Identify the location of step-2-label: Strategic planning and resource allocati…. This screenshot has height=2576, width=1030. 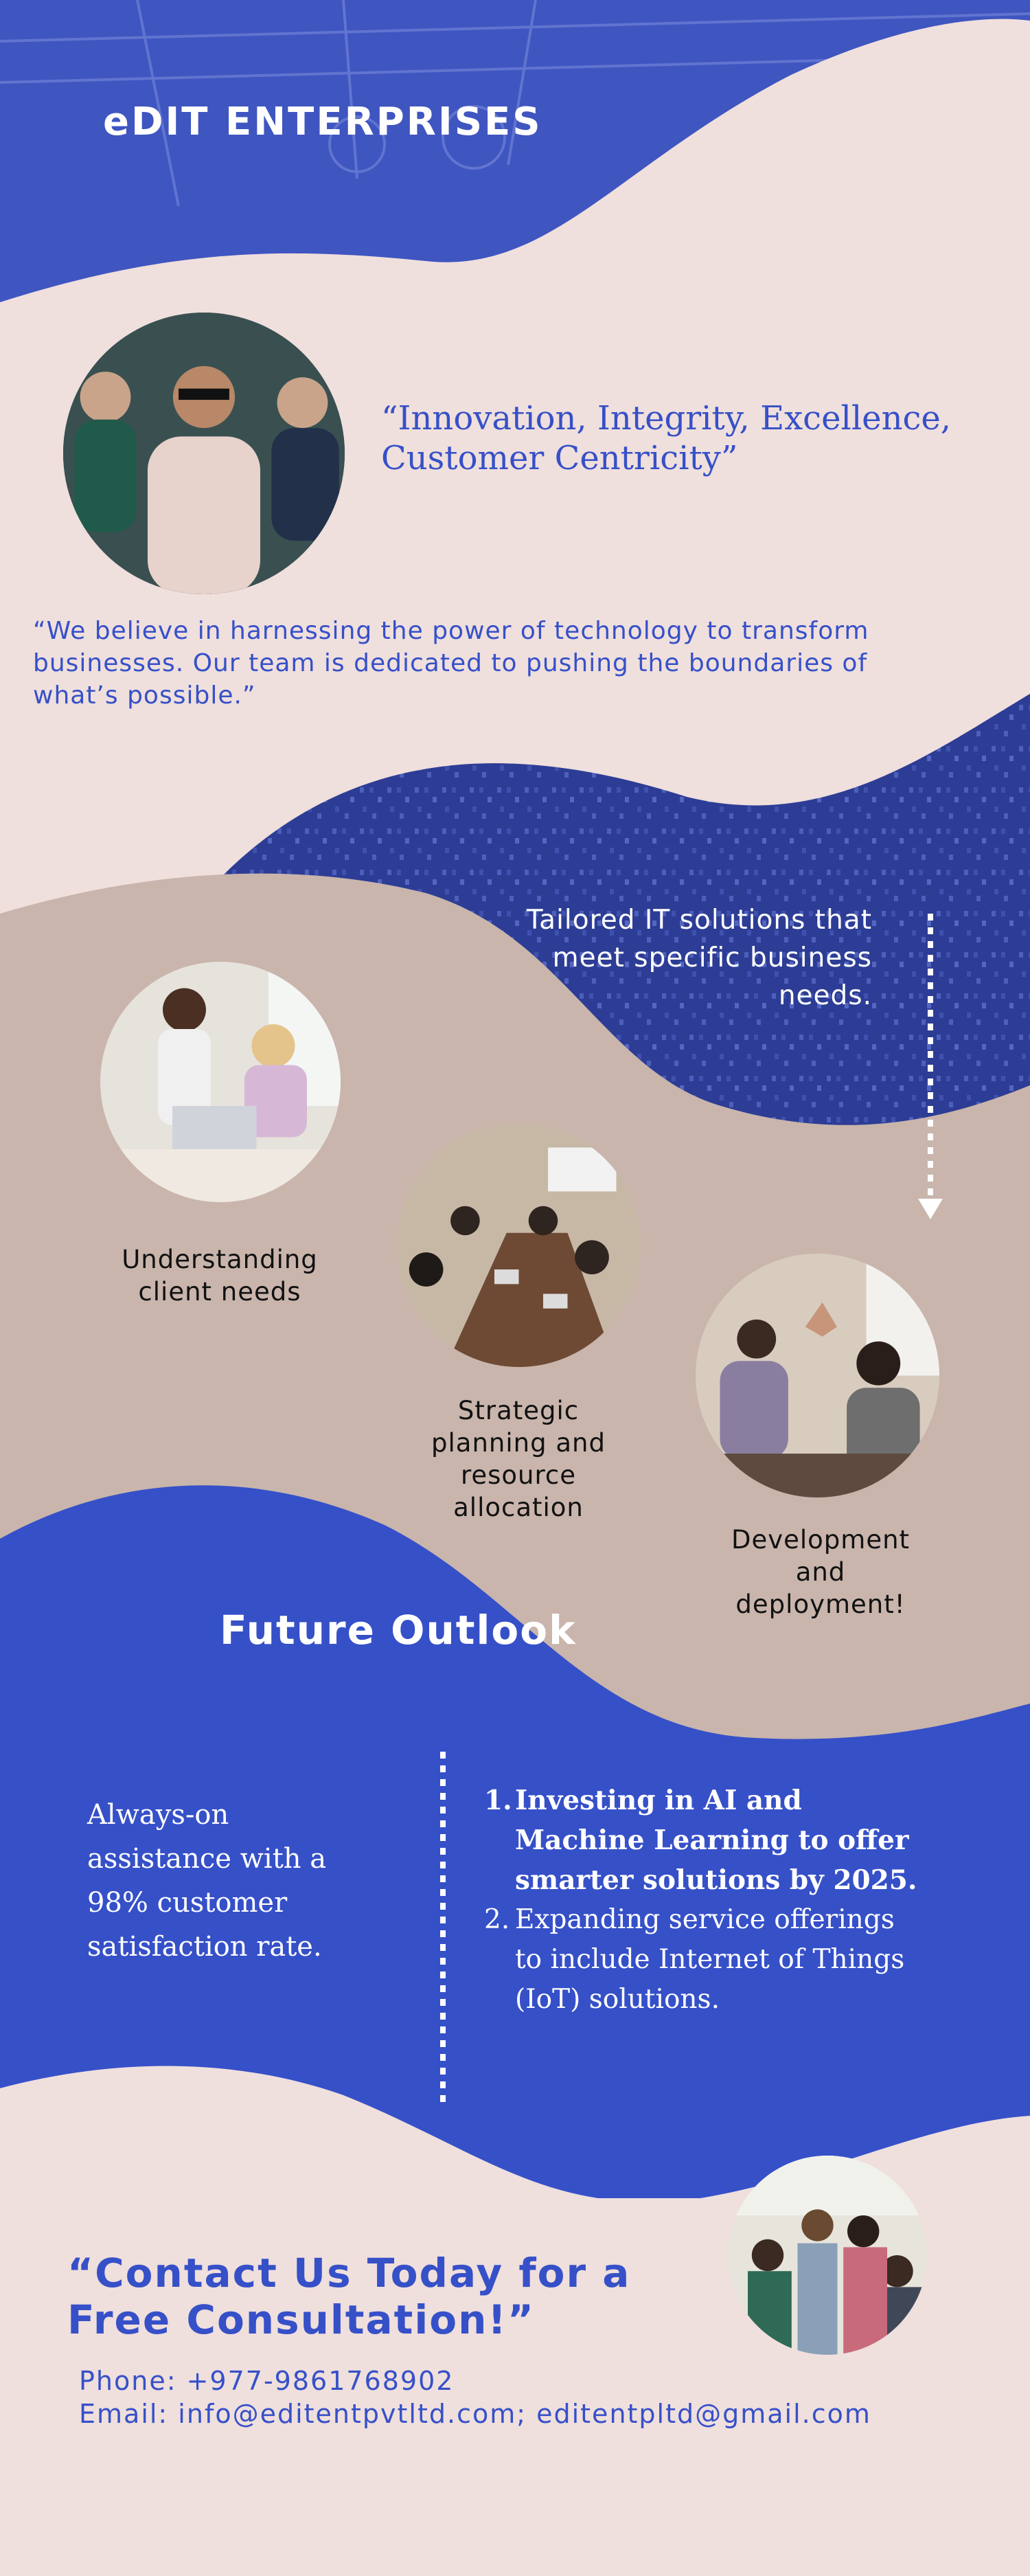
(518, 1459).